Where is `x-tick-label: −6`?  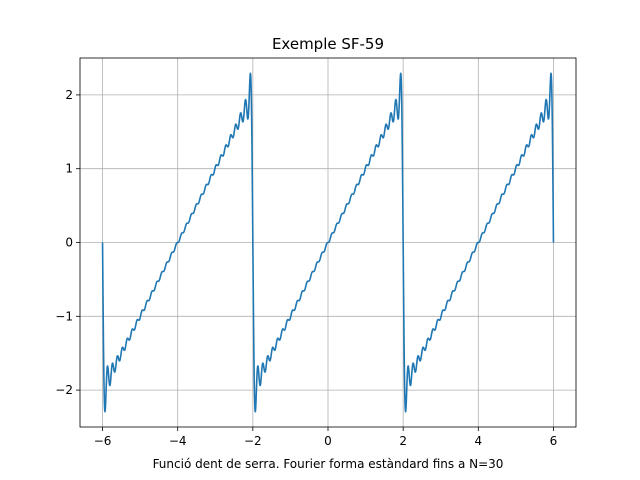 x-tick-label: −6 is located at coordinates (103, 441).